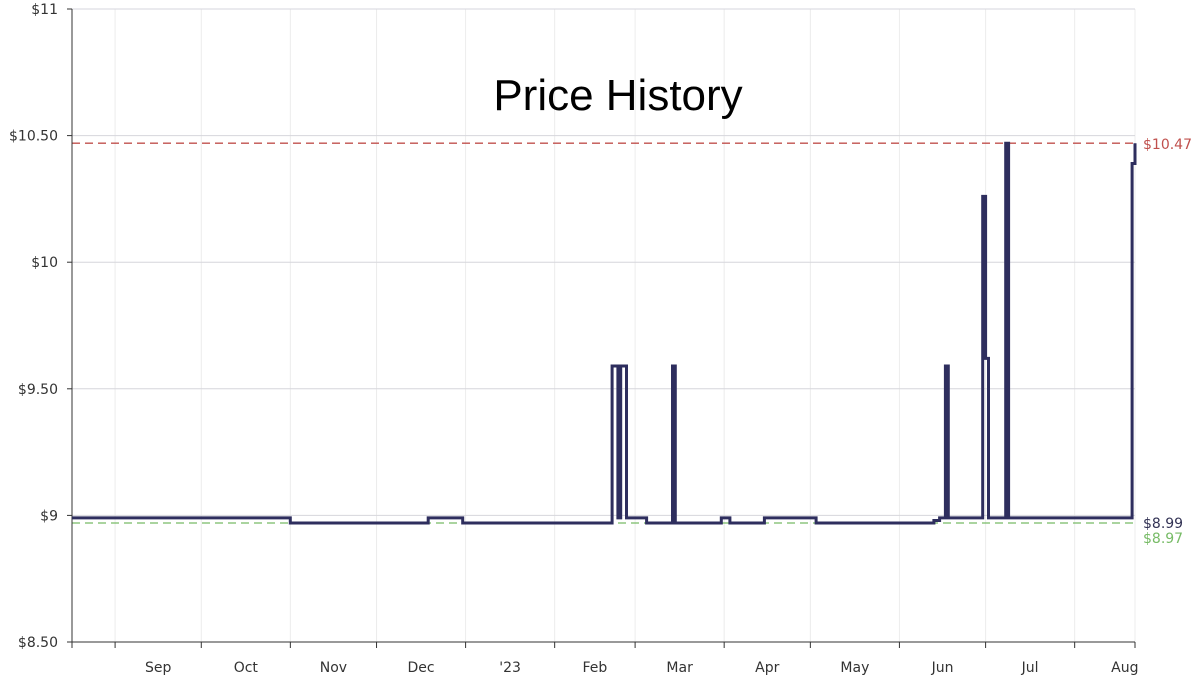  What do you see at coordinates (679, 668) in the screenshot?
I see `x-tick-label: Mar` at bounding box center [679, 668].